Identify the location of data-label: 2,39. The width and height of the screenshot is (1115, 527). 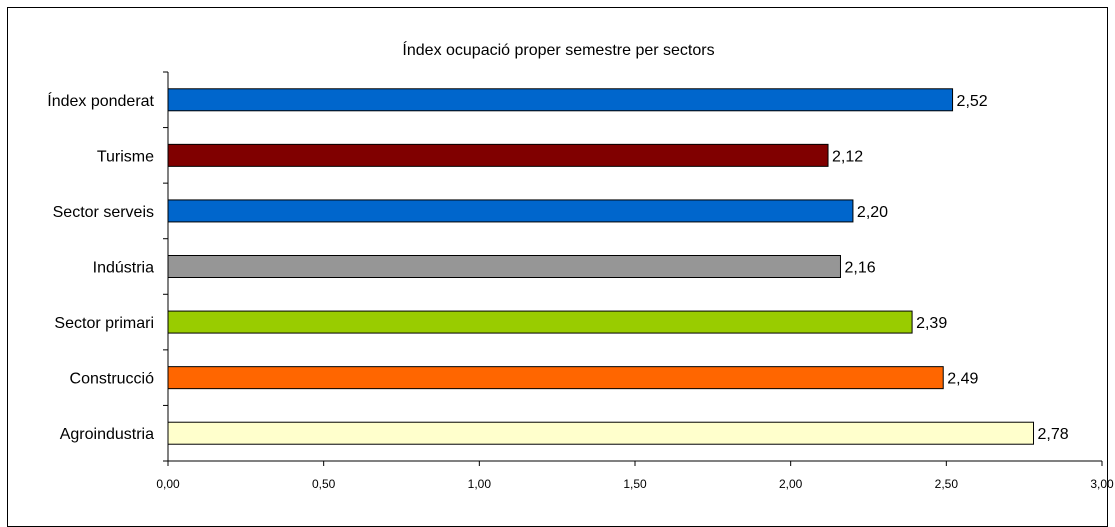
(931, 323).